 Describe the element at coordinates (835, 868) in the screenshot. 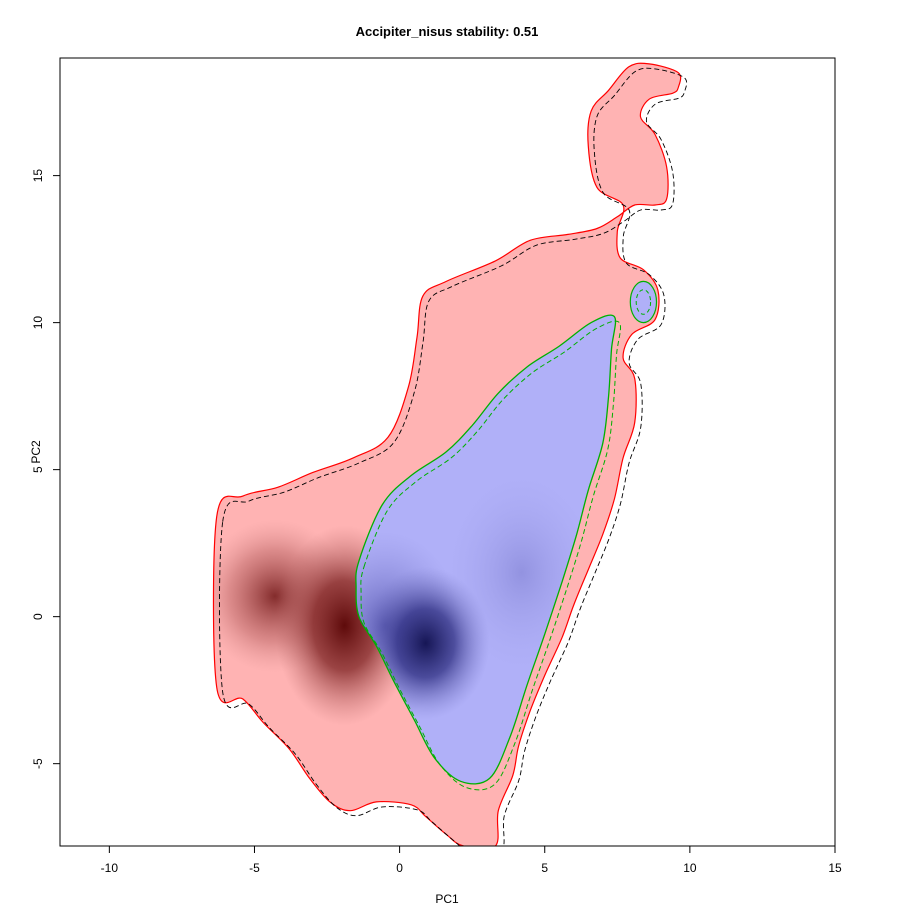

I see `x-tick-label: 15` at that location.